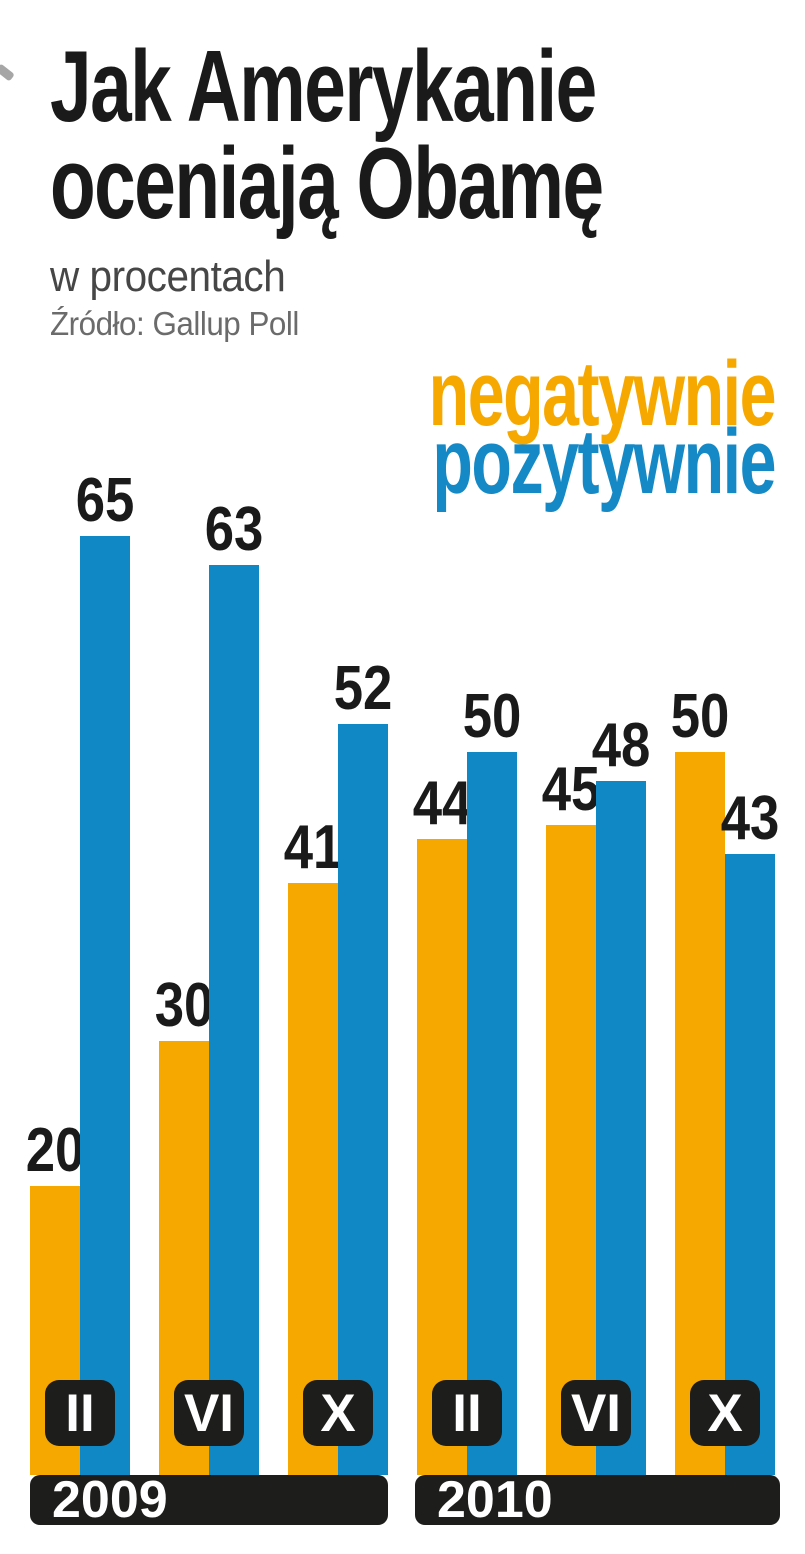 The image size is (805, 1554). What do you see at coordinates (621, 745) in the screenshot?
I see `value-label-positive-VI-2010: 48` at bounding box center [621, 745].